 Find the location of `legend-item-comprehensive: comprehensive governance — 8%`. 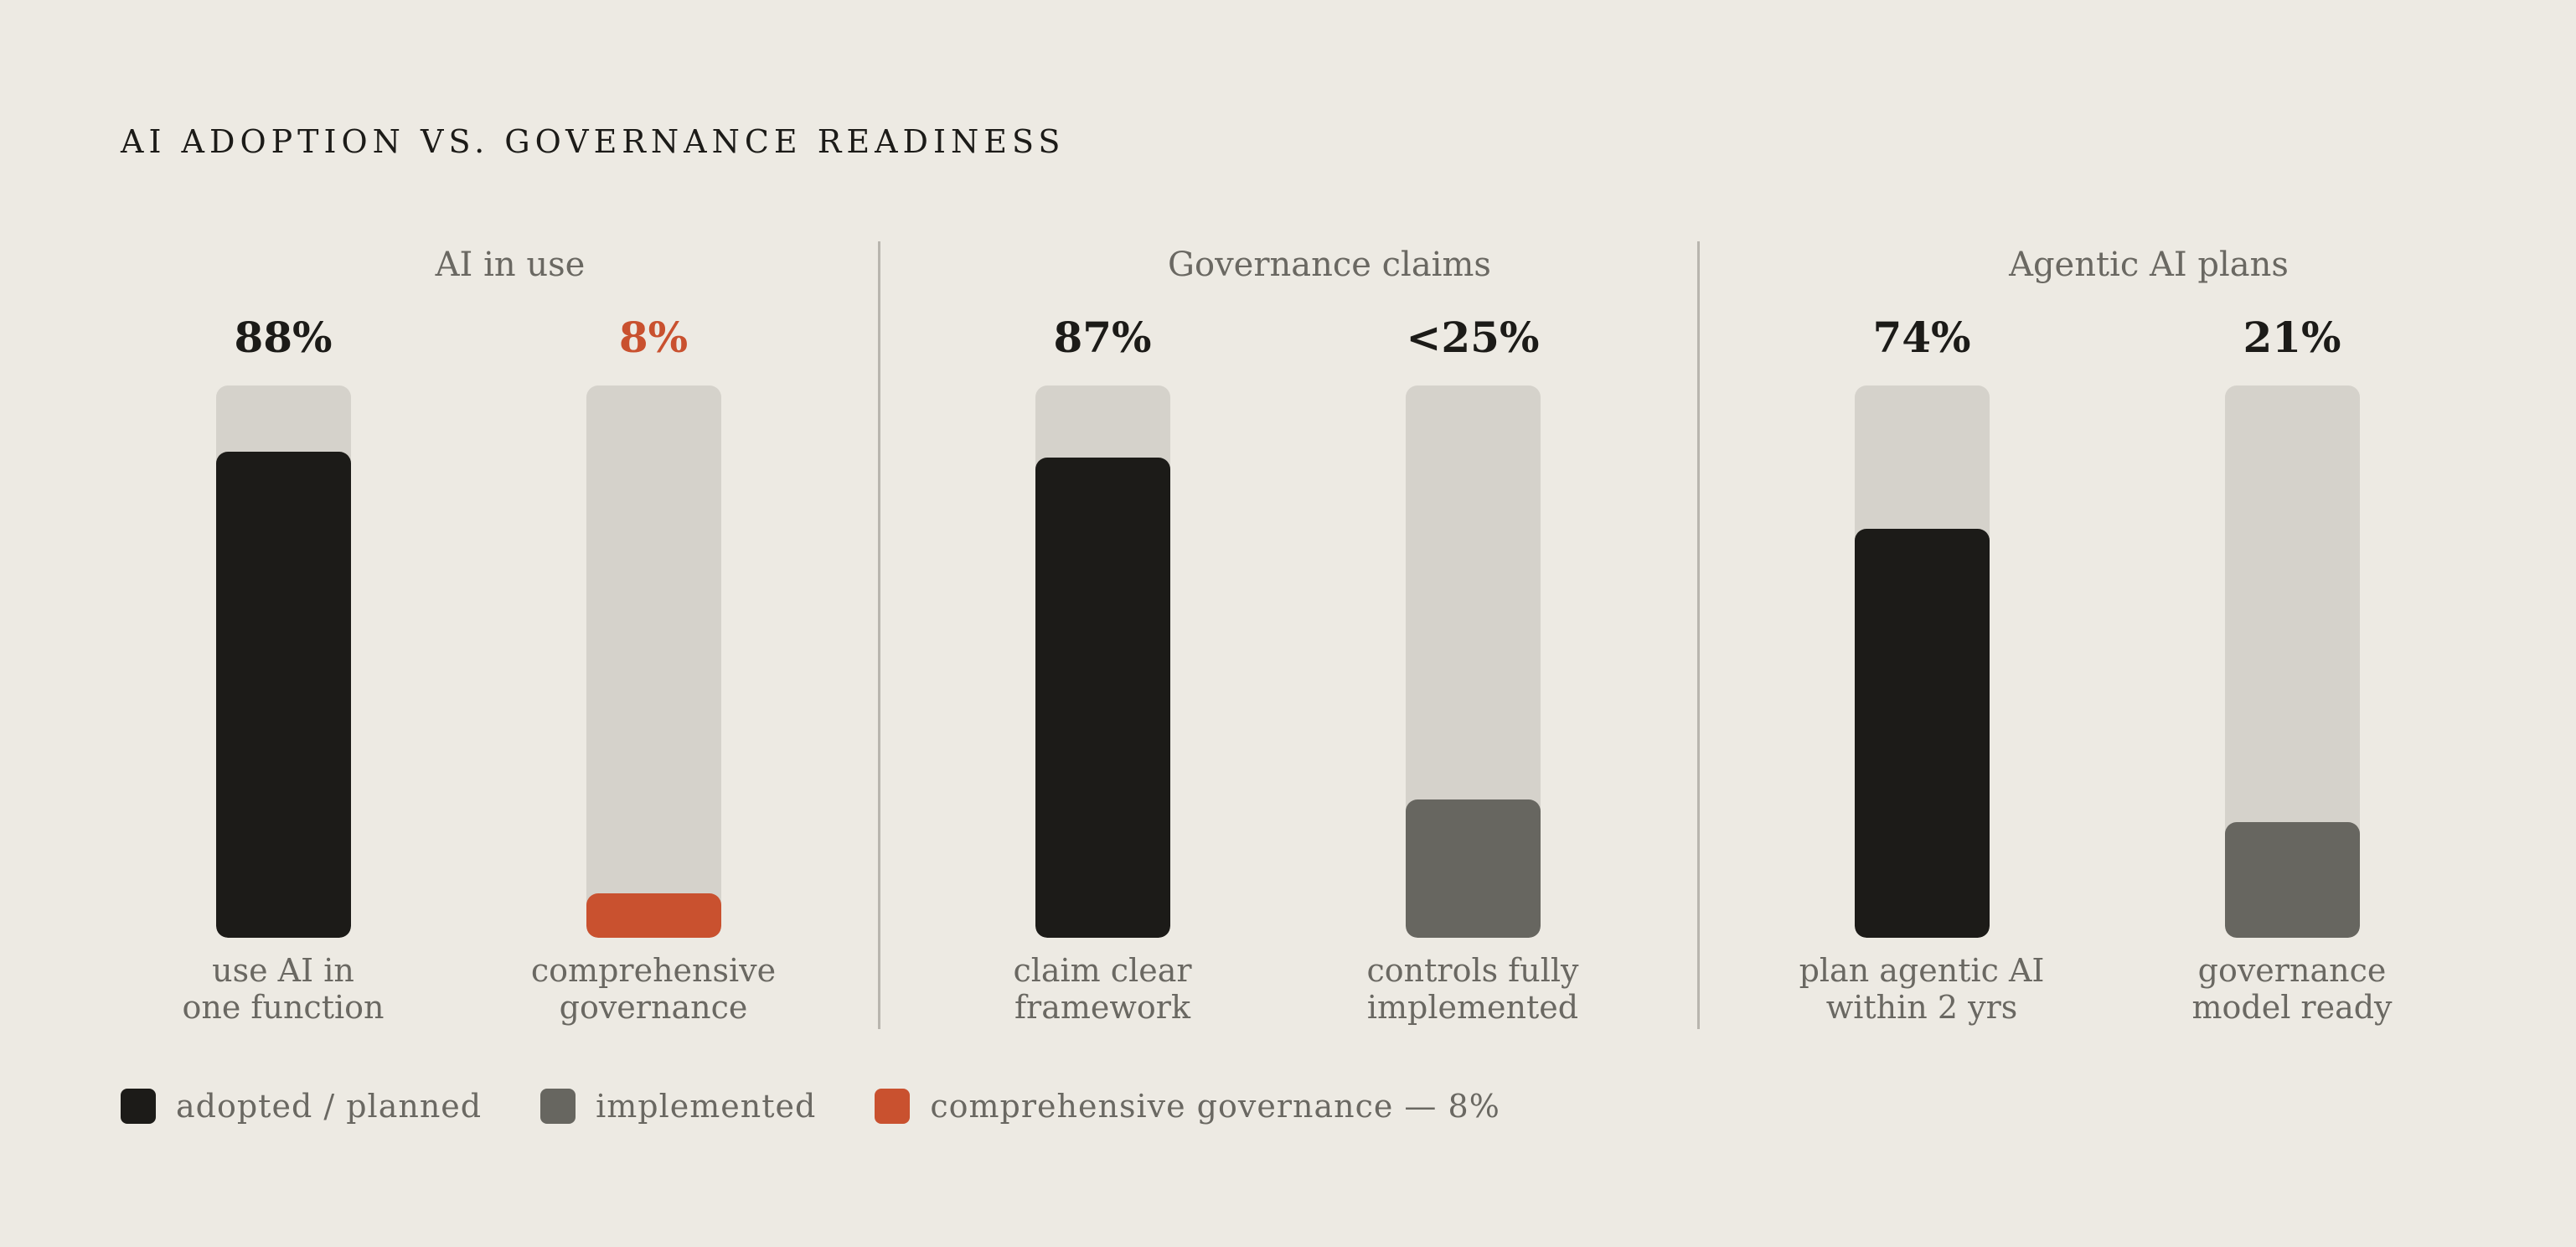

legend-item-comprehensive: comprehensive governance — 8% is located at coordinates (1187, 1106).